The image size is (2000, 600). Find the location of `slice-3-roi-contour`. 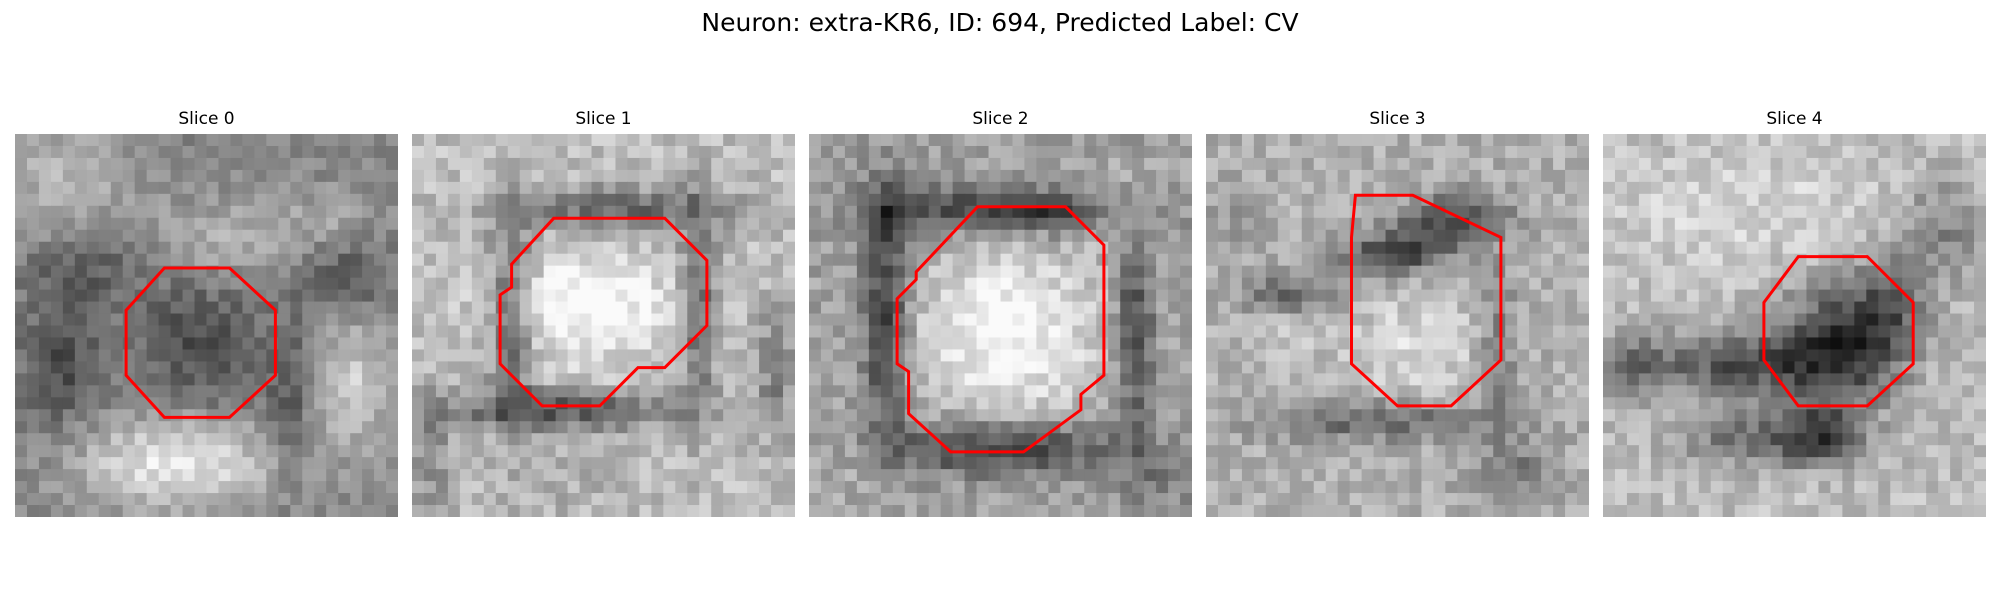

slice-3-roi-contour is located at coordinates (1426, 300).